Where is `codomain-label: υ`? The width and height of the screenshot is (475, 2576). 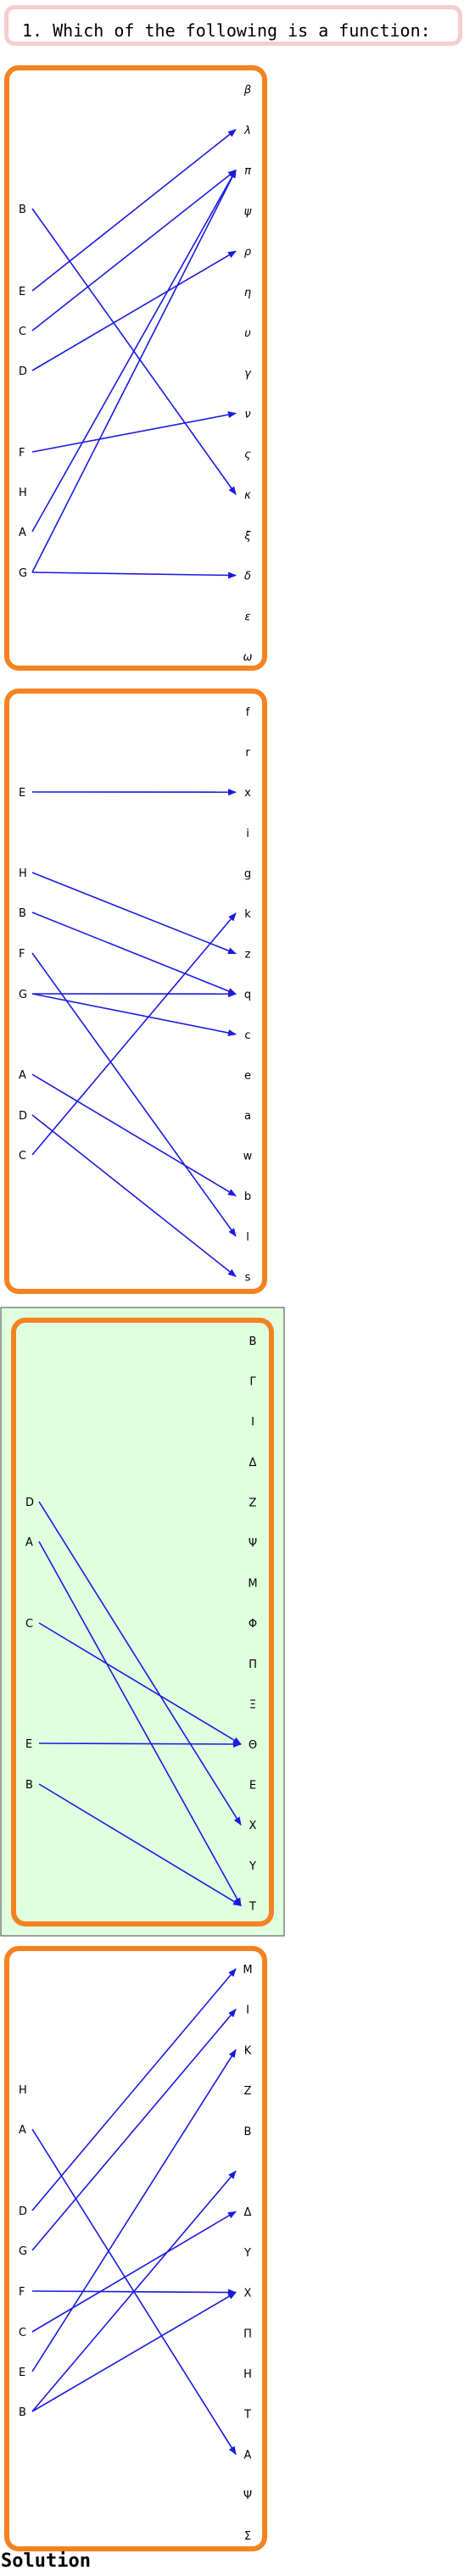
codomain-label: υ is located at coordinates (247, 333).